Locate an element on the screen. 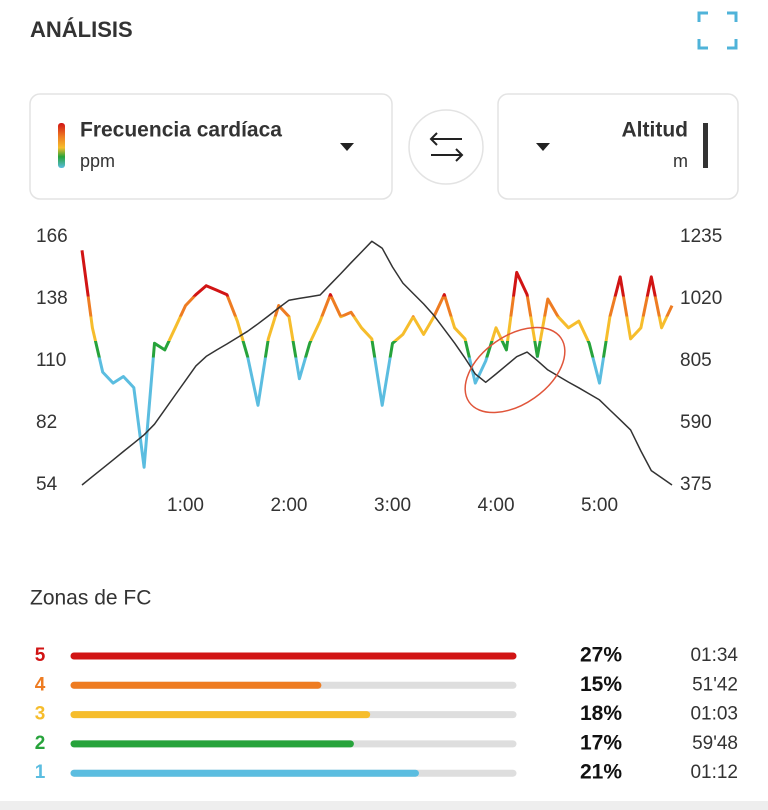 The height and width of the screenshot is (810, 768). zone-number: 1 is located at coordinates (40, 772).